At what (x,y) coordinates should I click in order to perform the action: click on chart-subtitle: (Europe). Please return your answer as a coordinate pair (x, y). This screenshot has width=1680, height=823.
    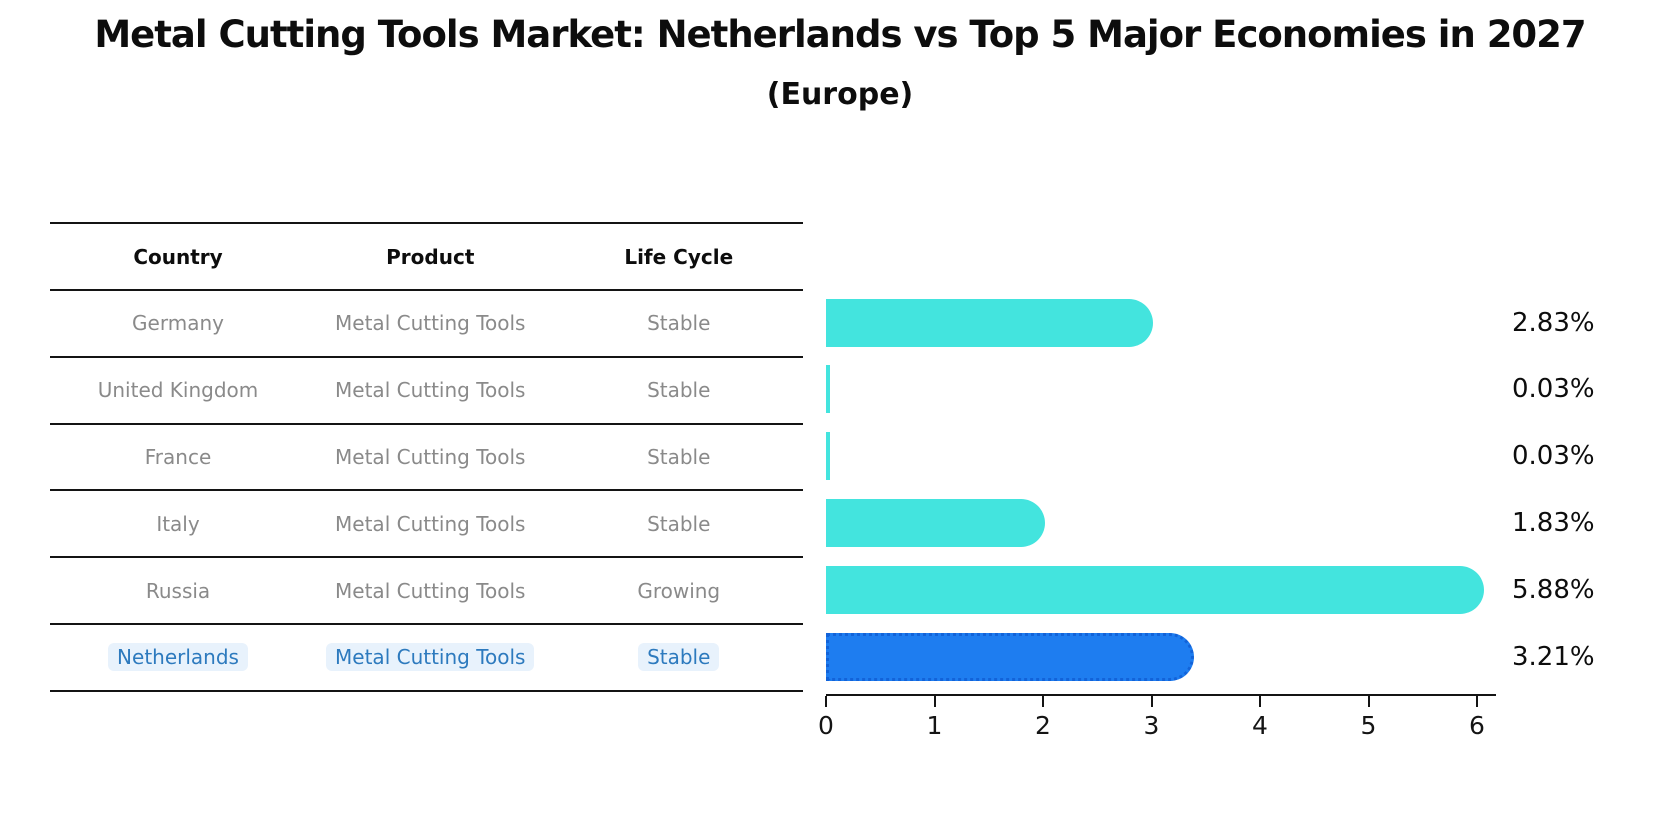
    Looking at the image, I should click on (840, 94).